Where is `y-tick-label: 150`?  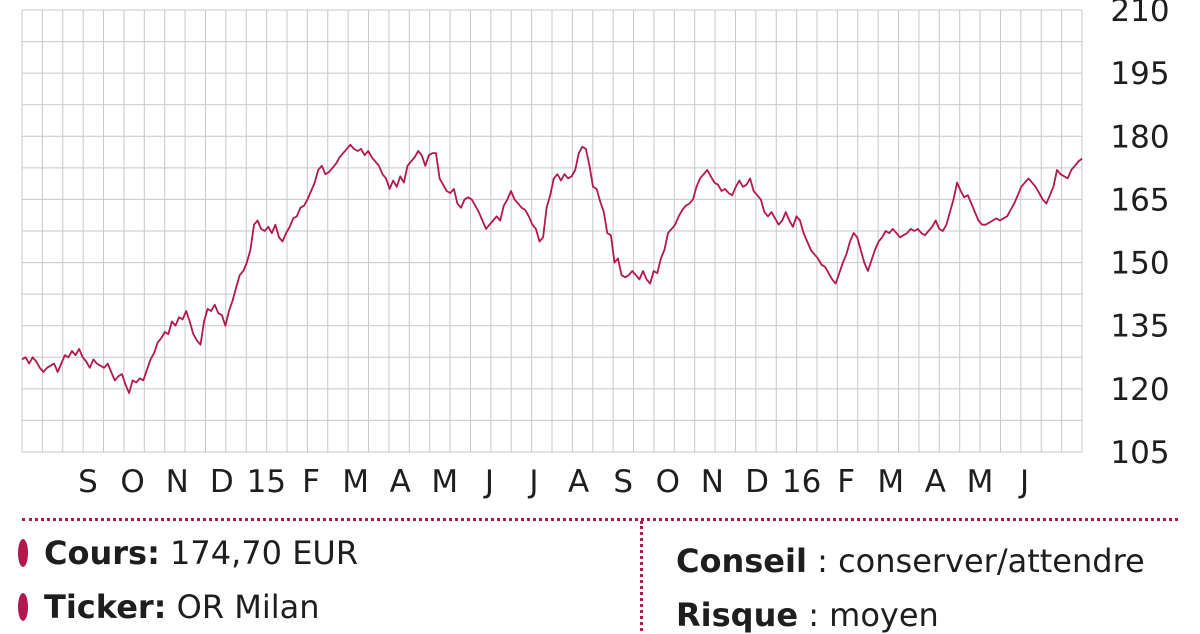 y-tick-label: 150 is located at coordinates (1139, 264).